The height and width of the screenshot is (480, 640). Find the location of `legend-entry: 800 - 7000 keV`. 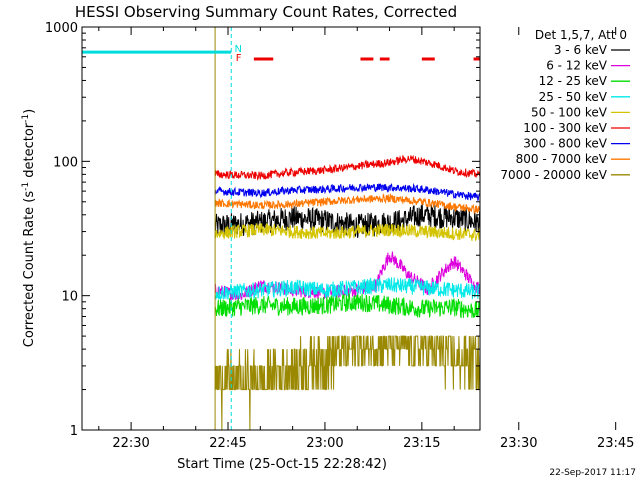

legend-entry: 800 - 7000 keV is located at coordinates (562, 159).